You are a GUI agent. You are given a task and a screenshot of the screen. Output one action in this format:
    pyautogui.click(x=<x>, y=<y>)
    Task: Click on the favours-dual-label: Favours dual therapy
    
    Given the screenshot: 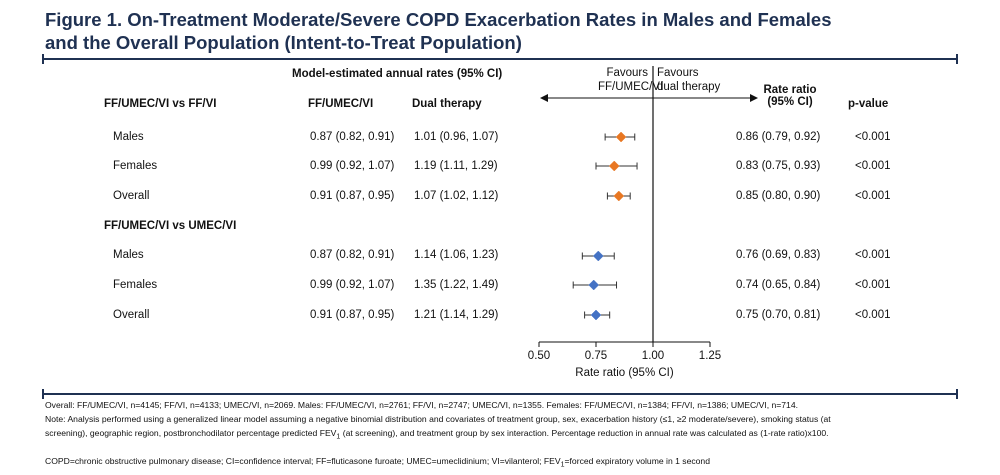 What is the action you would take?
    pyautogui.click(x=688, y=80)
    